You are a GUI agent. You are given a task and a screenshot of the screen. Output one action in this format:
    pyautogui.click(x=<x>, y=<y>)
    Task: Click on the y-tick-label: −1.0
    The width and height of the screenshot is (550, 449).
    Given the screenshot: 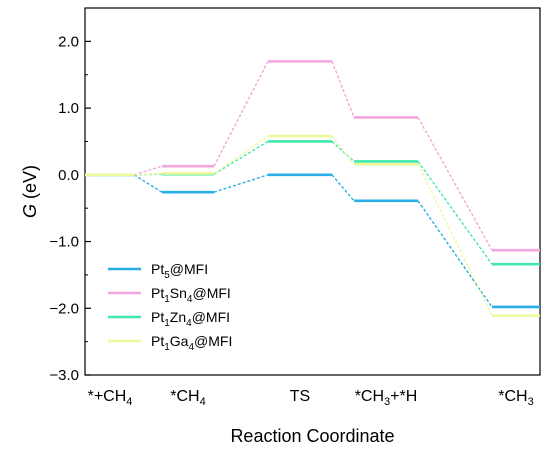 What is the action you would take?
    pyautogui.click(x=64, y=242)
    